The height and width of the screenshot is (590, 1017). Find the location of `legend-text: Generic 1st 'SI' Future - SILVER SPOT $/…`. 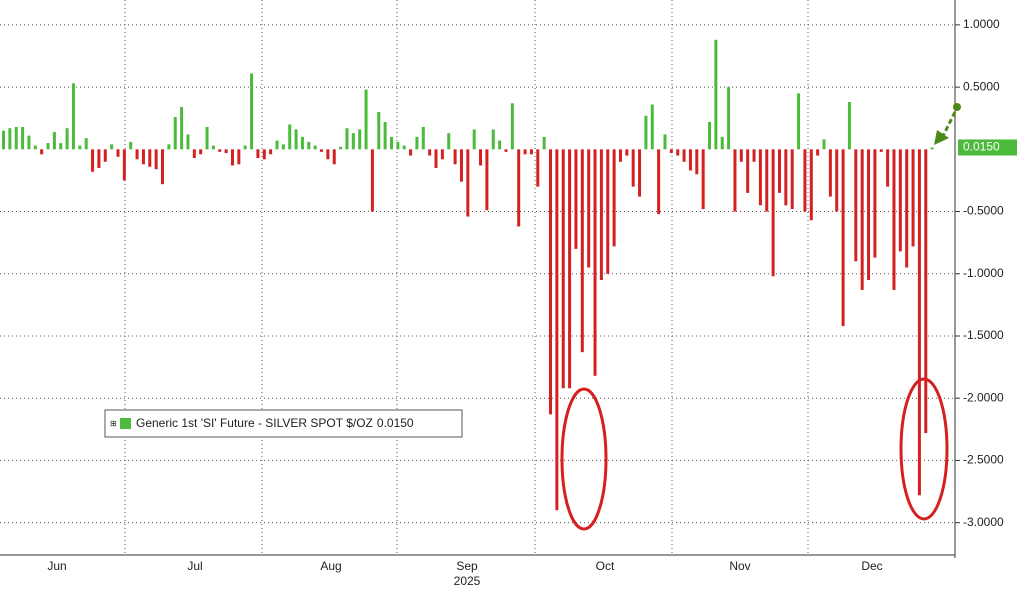

legend-text: Generic 1st 'SI' Future - SILVER SPOT $/… is located at coordinates (275, 423).